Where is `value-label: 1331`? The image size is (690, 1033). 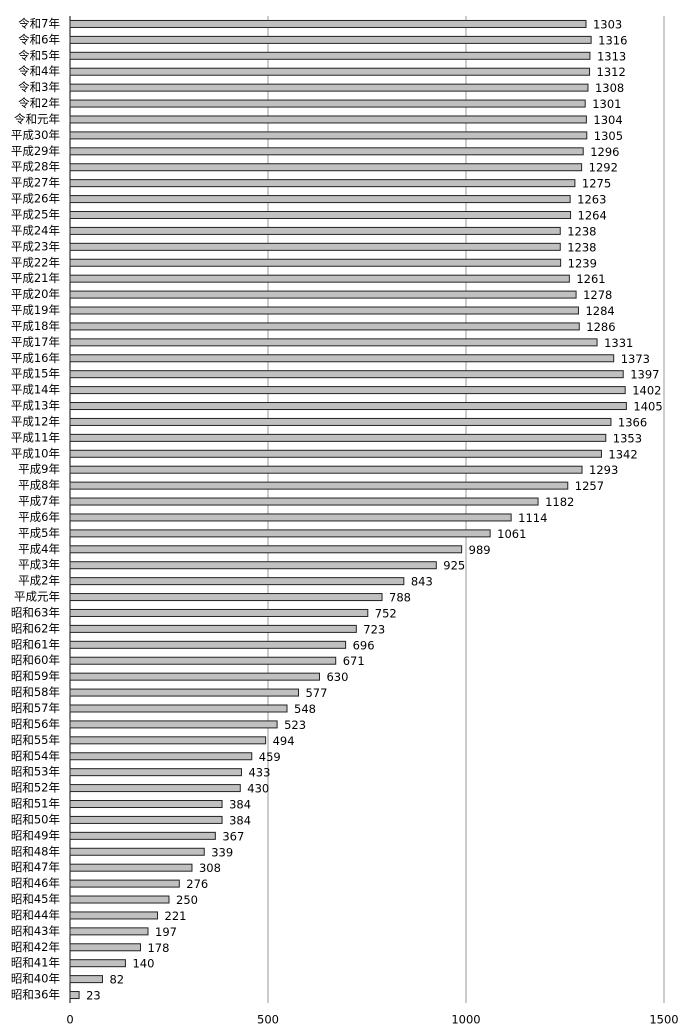 value-label: 1331 is located at coordinates (618, 343).